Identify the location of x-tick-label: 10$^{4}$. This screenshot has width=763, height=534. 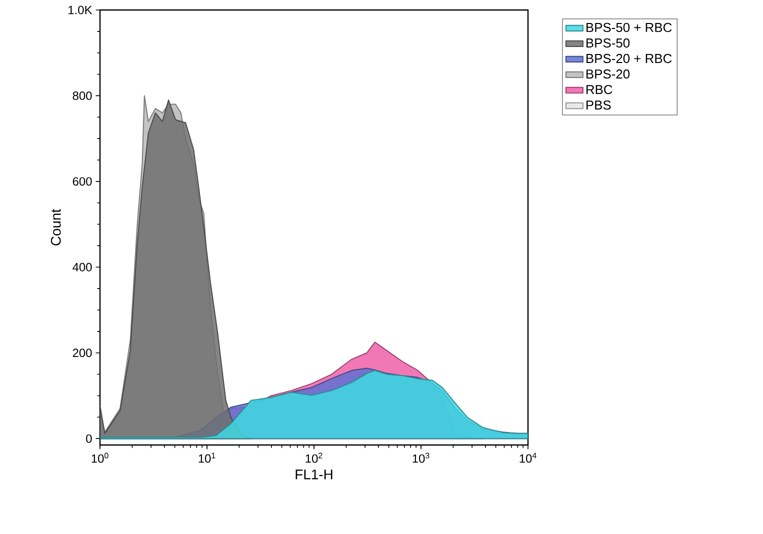
(528, 457).